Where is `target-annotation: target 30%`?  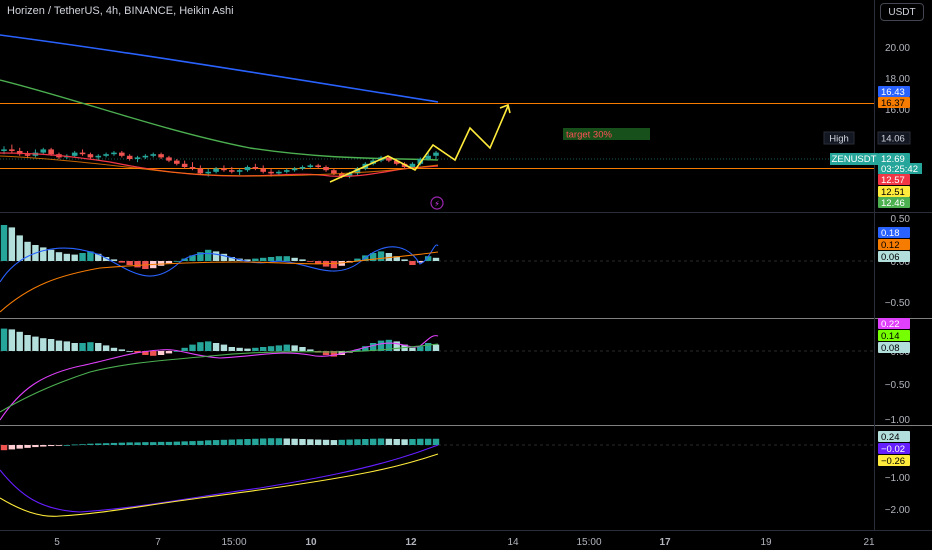
target-annotation: target 30% is located at coordinates (606, 134).